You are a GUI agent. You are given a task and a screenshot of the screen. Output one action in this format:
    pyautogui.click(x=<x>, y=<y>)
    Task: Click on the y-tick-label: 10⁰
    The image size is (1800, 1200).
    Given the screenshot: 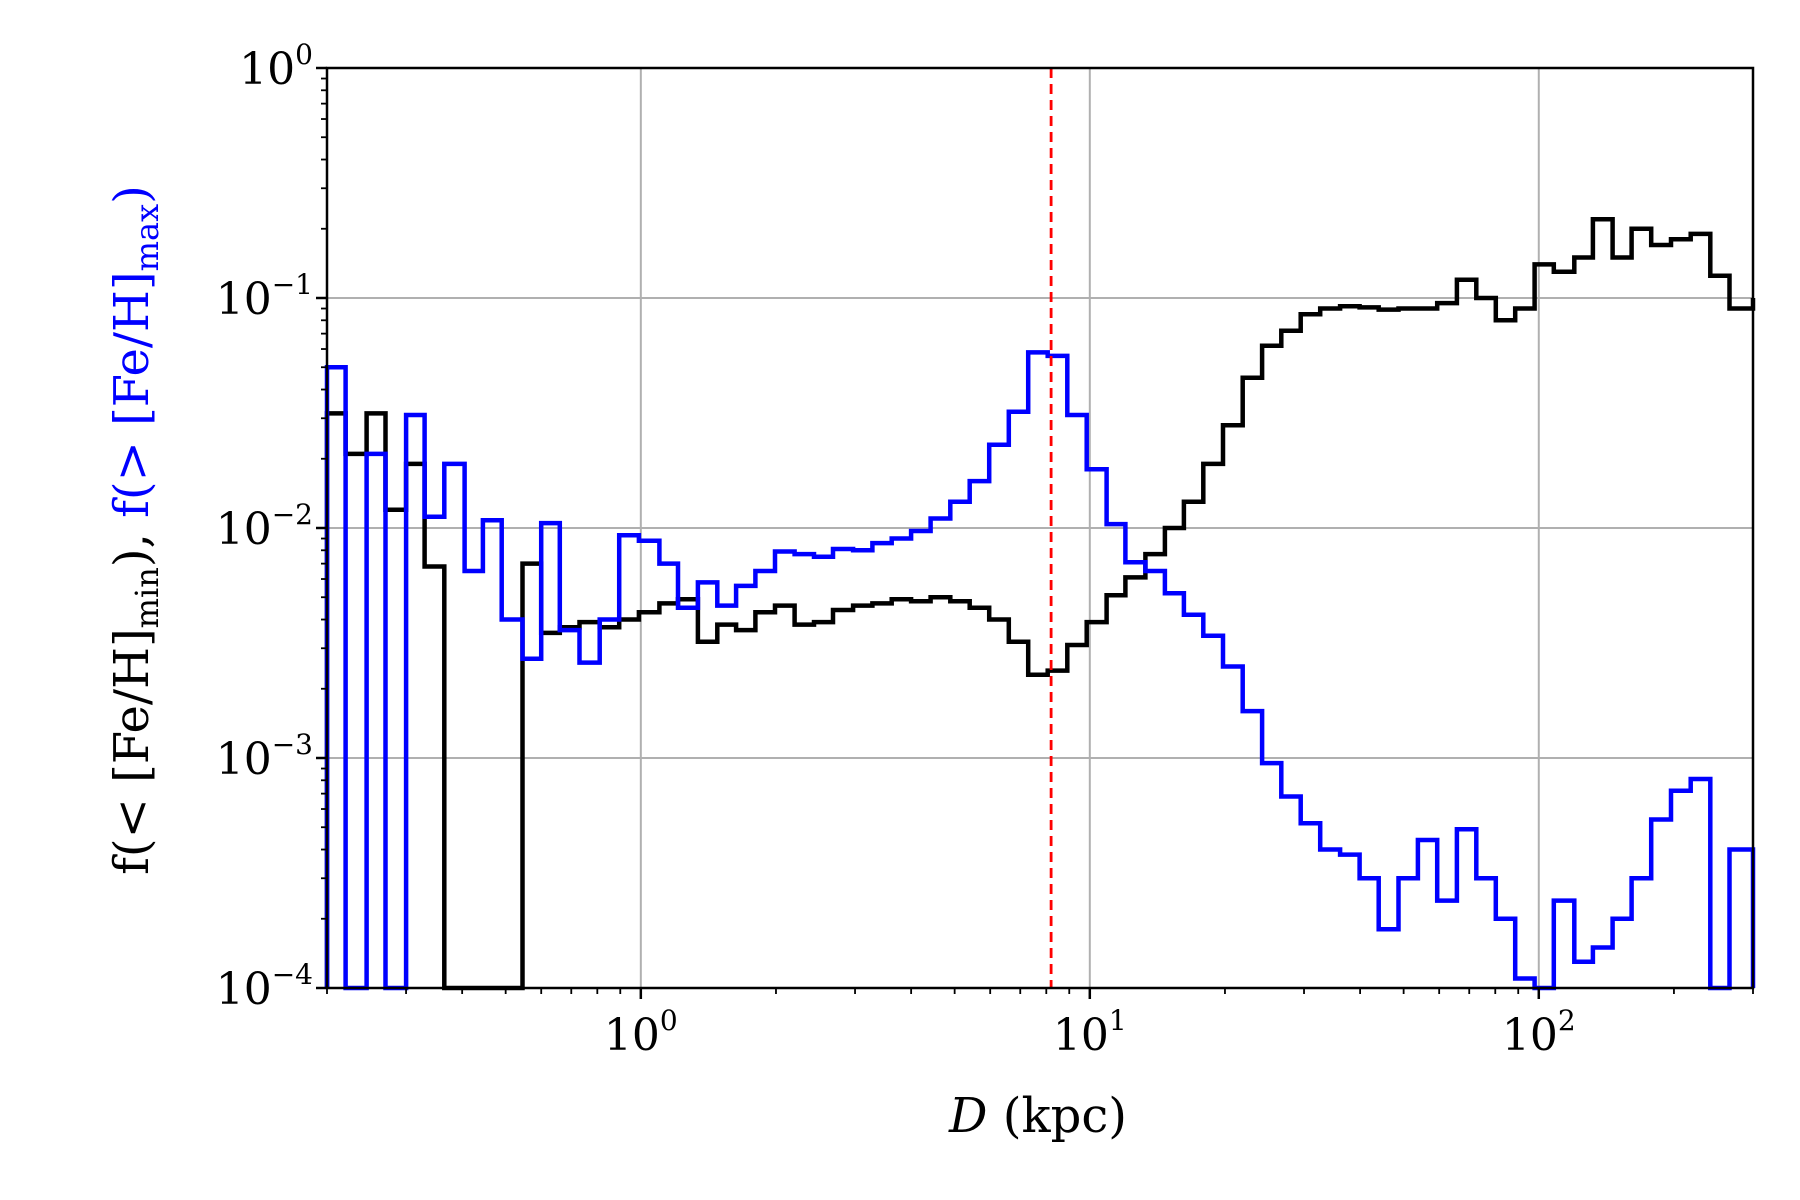 What is the action you would take?
    pyautogui.click(x=276, y=66)
    